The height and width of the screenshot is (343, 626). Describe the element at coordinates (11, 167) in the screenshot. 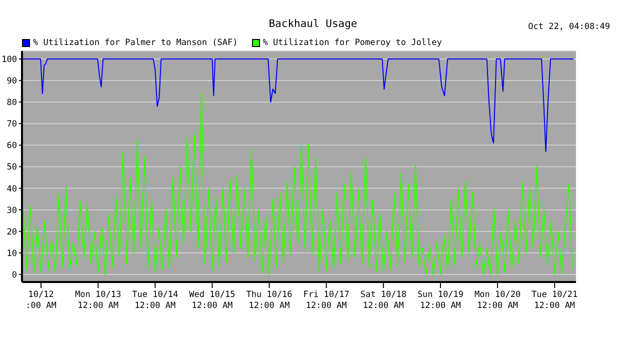

I see `y-tick-label: 50` at that location.